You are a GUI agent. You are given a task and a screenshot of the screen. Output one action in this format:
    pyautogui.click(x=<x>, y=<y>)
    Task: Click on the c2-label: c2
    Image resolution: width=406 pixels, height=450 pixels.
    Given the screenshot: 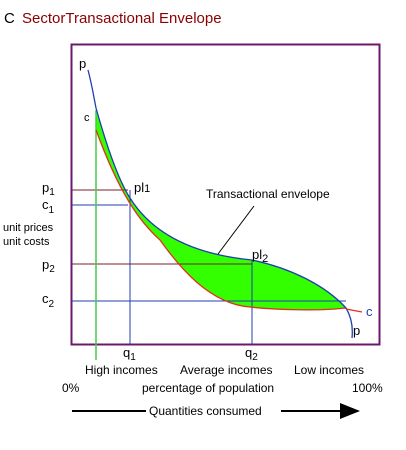 What is the action you would take?
    pyautogui.click(x=48, y=300)
    